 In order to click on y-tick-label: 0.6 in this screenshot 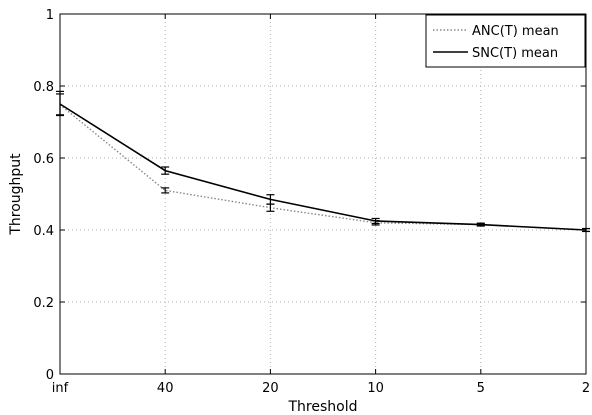, I will do `click(43, 159)`.